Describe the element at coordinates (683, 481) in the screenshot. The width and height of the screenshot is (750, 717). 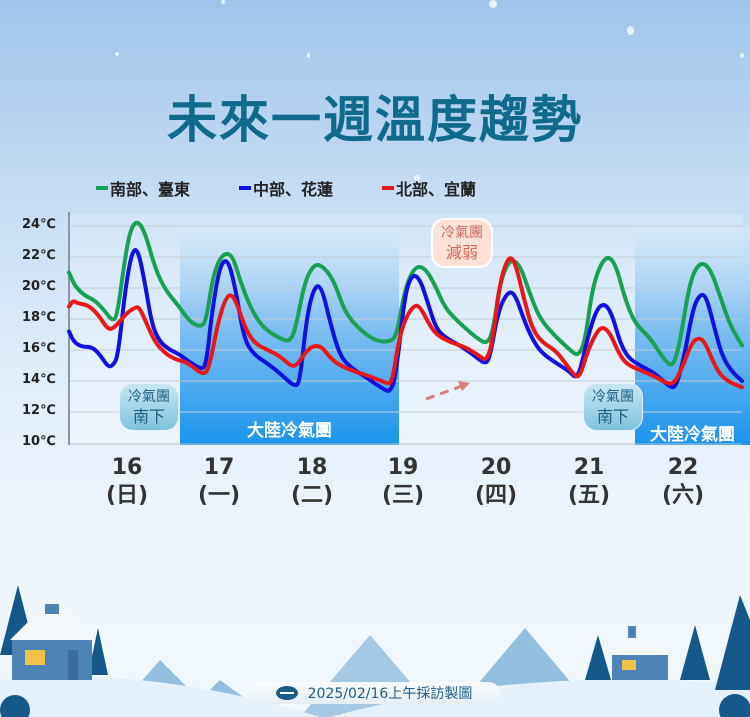
I see `x-tick-label: 22 (六)` at that location.